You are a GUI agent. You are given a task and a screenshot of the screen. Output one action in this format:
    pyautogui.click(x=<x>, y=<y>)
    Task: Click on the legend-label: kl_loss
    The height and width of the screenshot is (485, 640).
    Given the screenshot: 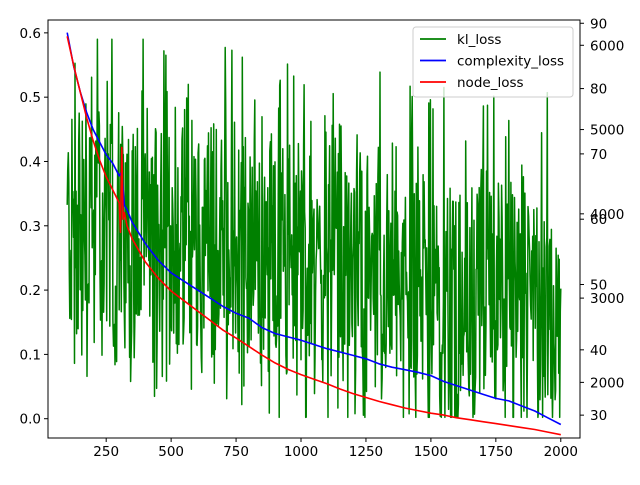 What is the action you would take?
    pyautogui.click(x=479, y=40)
    